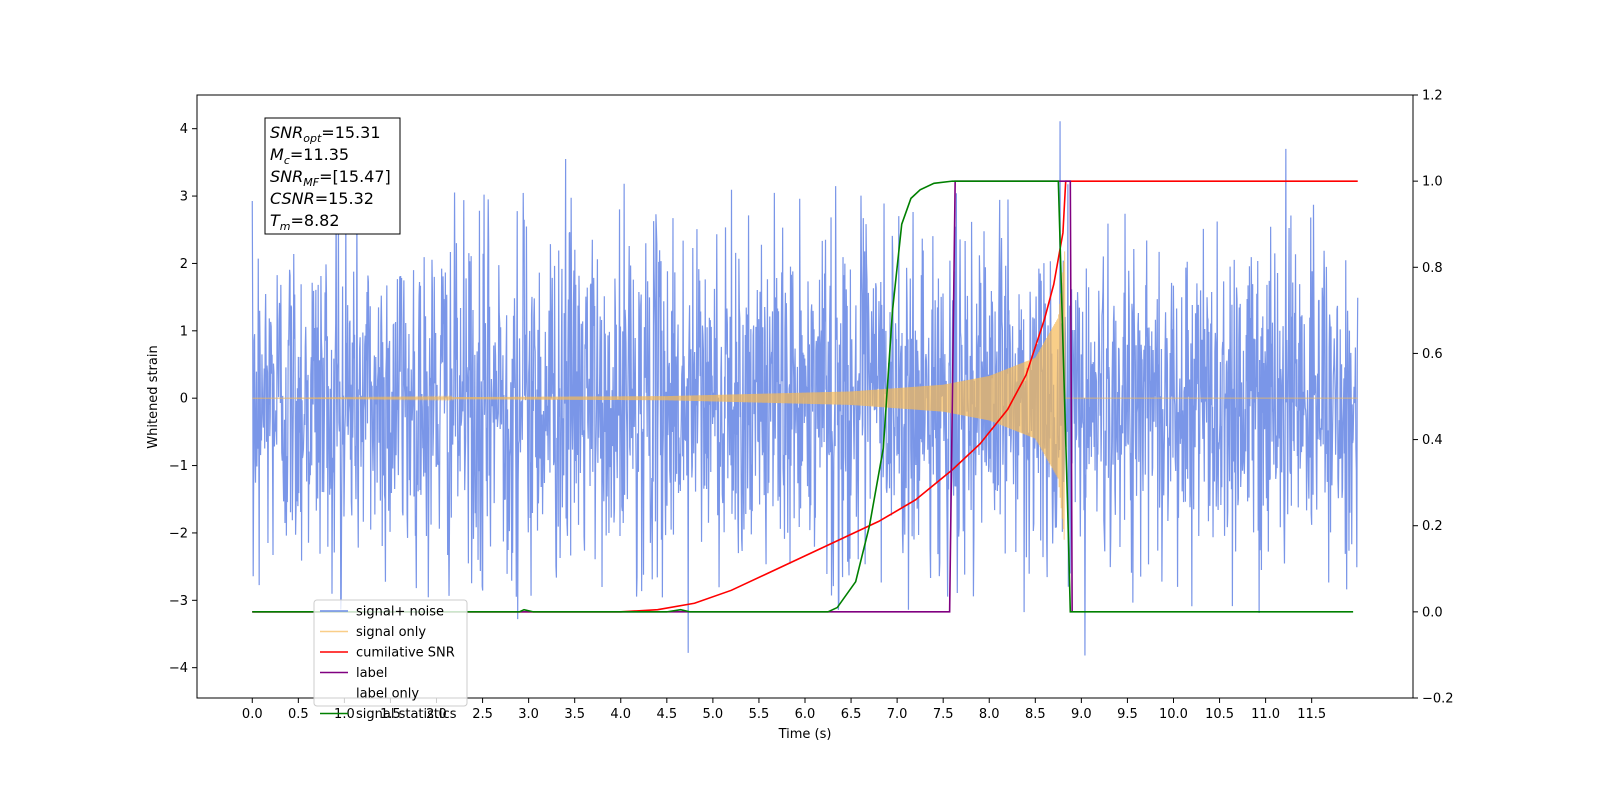 This screenshot has width=1600, height=800. What do you see at coordinates (406, 714) in the screenshot?
I see `legend-entry-label: signal statistics` at bounding box center [406, 714].